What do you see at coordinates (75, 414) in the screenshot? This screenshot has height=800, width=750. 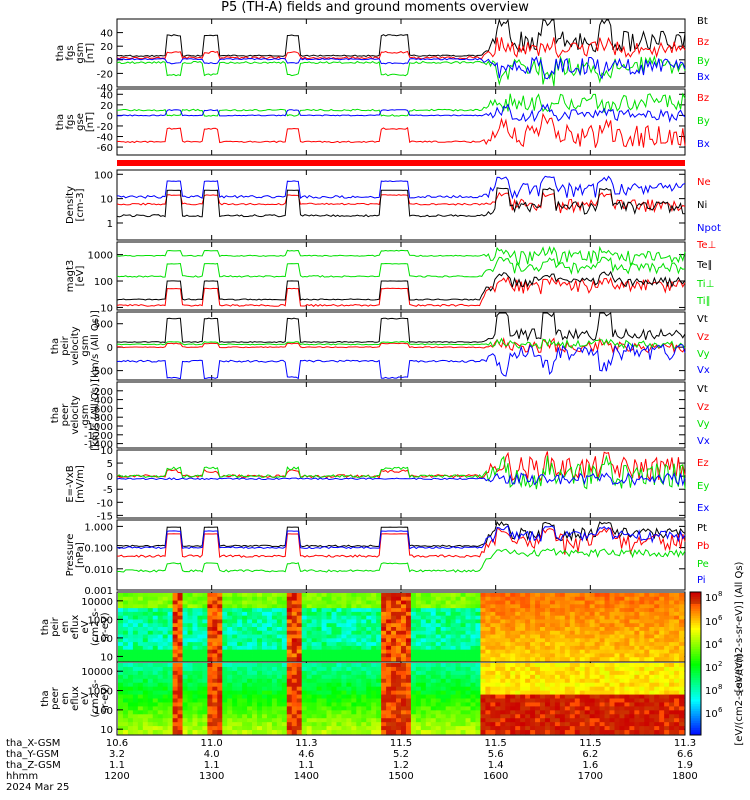 I see `y-axis-label: velocity` at bounding box center [75, 414].